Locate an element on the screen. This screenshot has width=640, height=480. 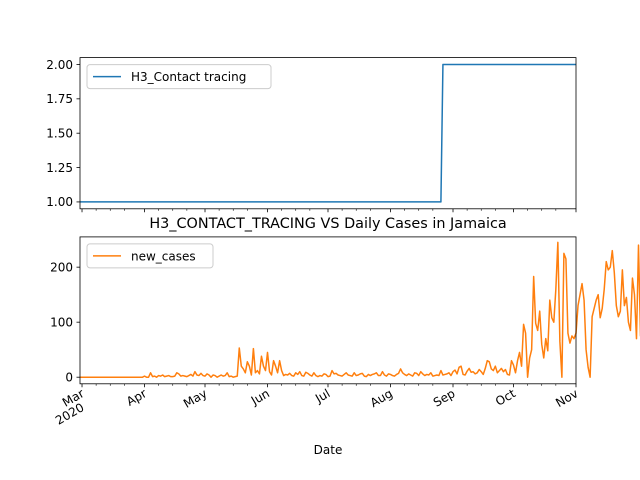
top-ytick-label: 2.00 is located at coordinates (59, 65).